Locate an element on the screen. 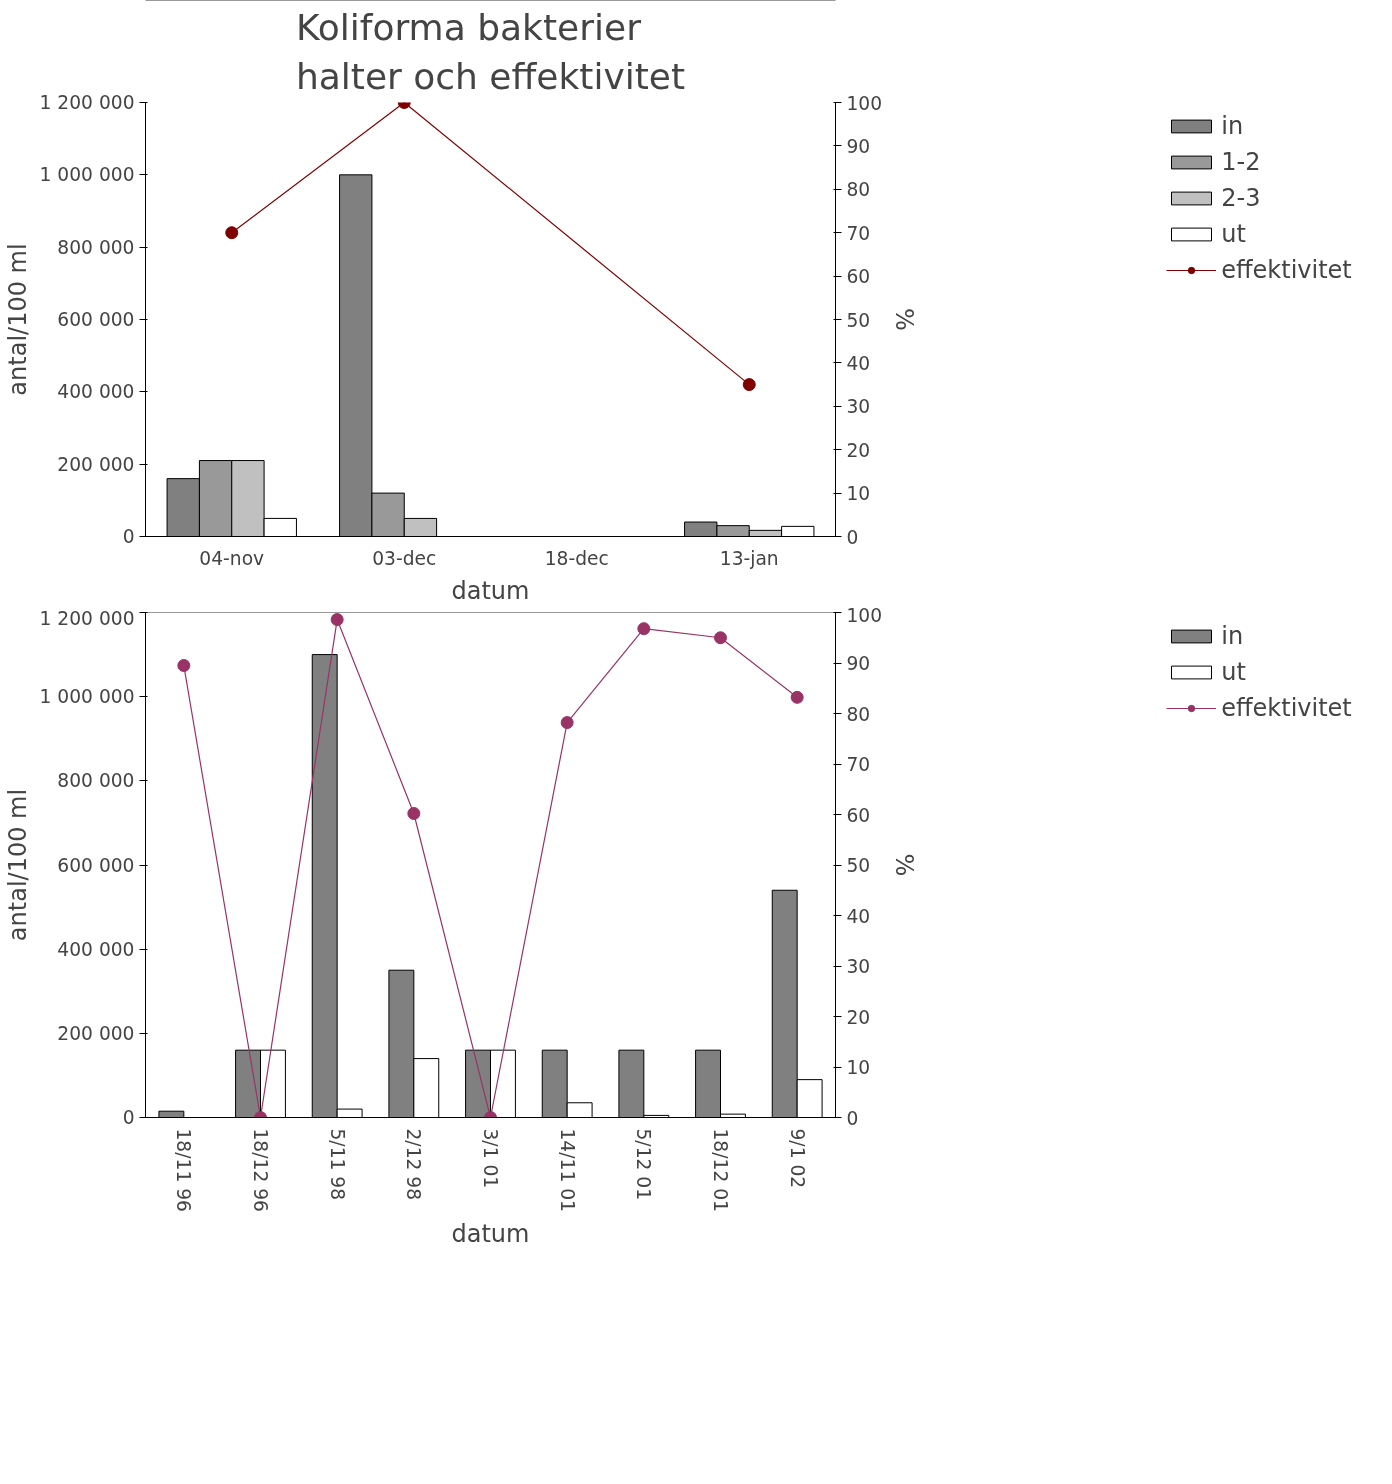  x-tick-label: 3/1 01 is located at coordinates (490, 1158).